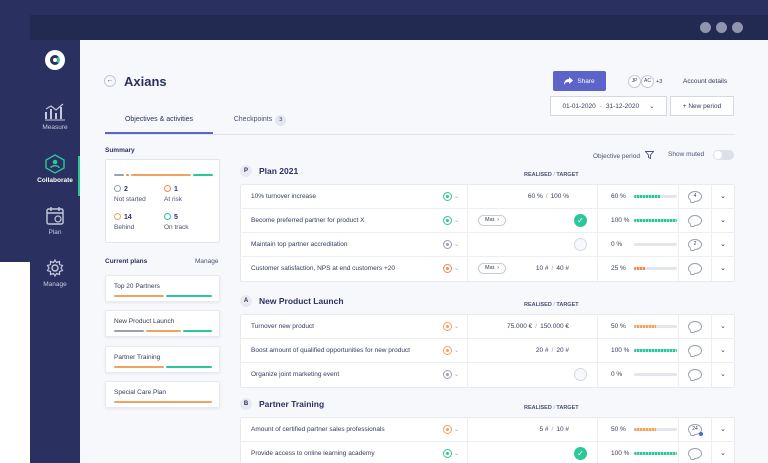 The width and height of the screenshot is (768, 463). What do you see at coordinates (608, 106) in the screenshot?
I see `date-range-select: 01-01-2020 - 31-12-2020 ⌄` at bounding box center [608, 106].